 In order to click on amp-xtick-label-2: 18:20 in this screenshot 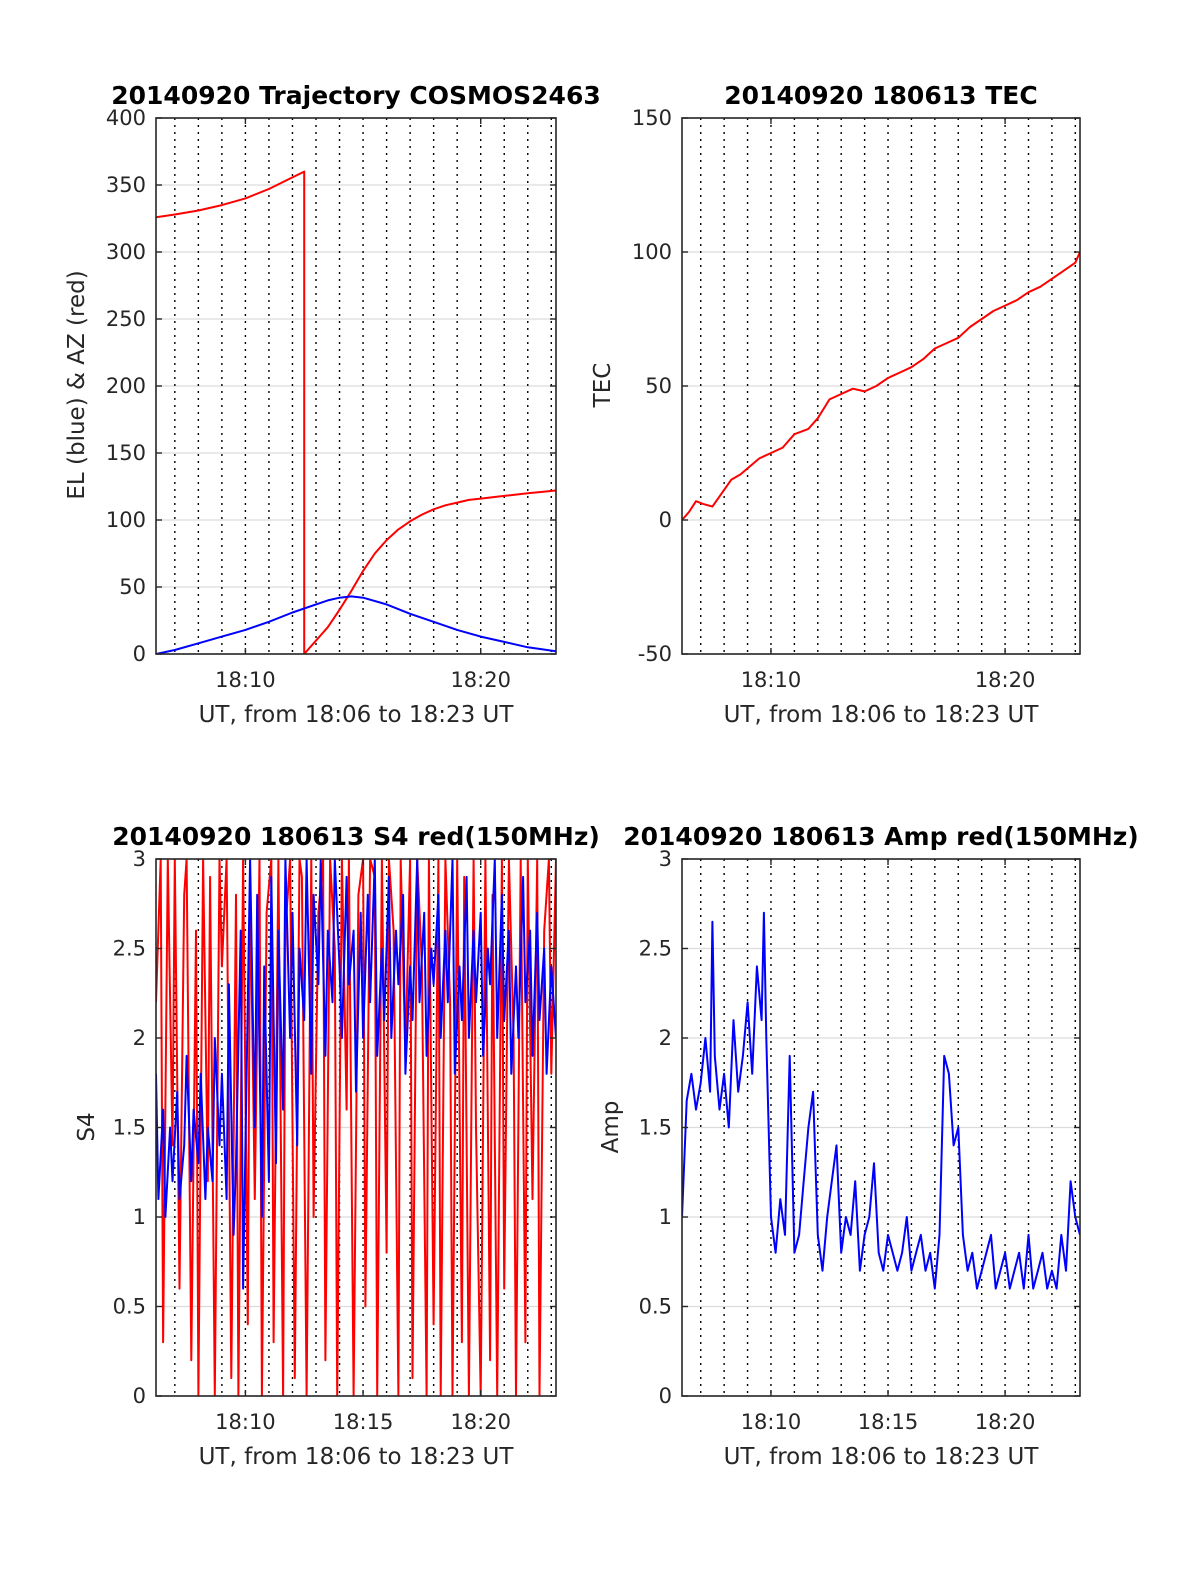, I will do `click(1005, 1422)`.